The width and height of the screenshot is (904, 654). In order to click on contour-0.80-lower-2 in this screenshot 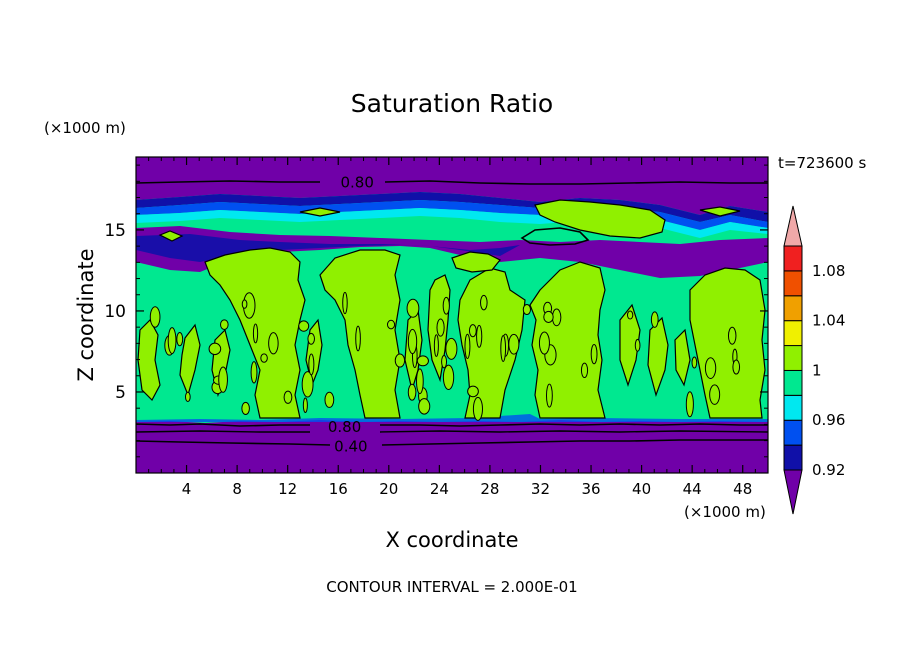, I will do `click(452, 431)`.